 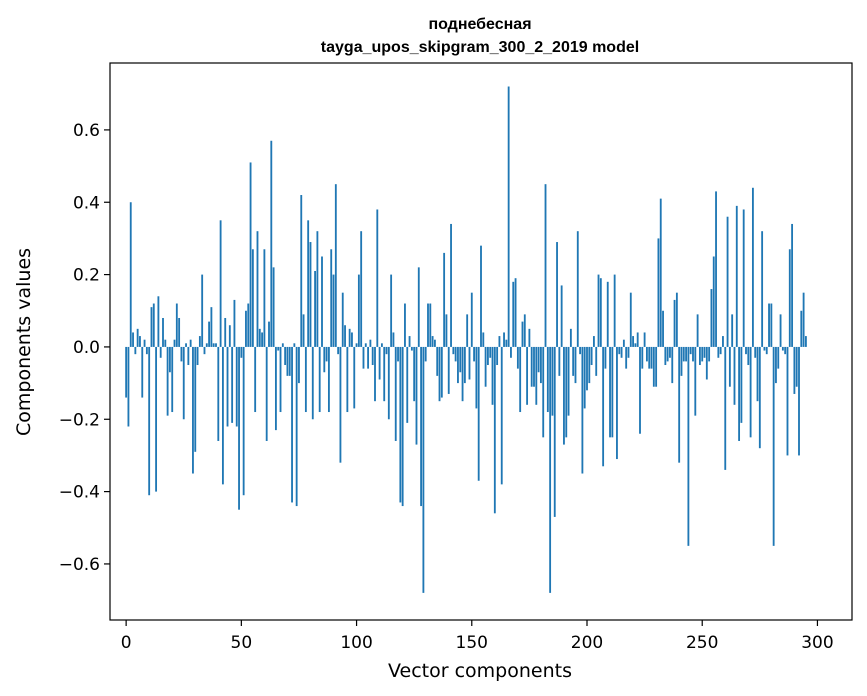 I want to click on x-axis-label: Vector components, so click(x=480, y=671).